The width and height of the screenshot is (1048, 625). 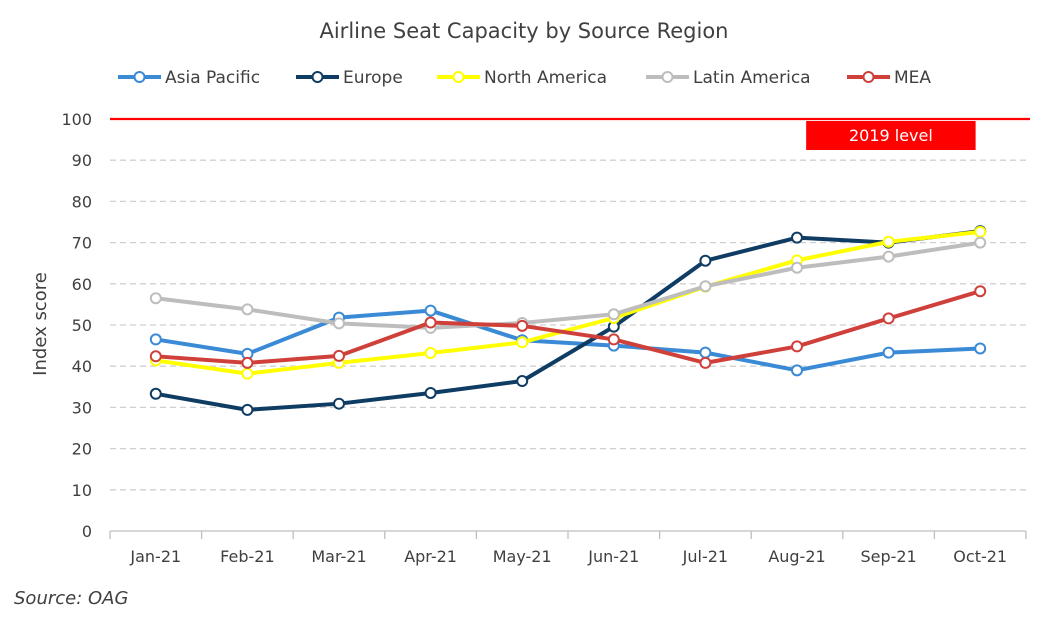 I want to click on legend-item-mea: MEA, so click(x=889, y=78).